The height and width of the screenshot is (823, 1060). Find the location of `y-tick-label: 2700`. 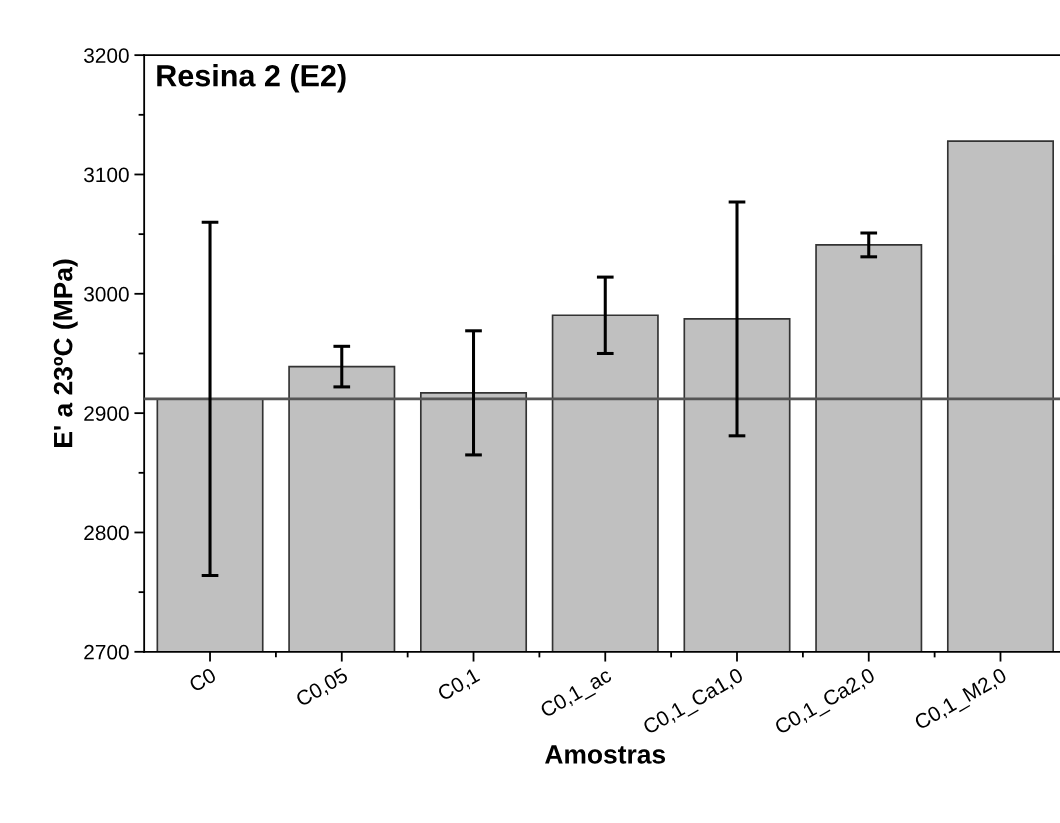

y-tick-label: 2700 is located at coordinates (106, 652).